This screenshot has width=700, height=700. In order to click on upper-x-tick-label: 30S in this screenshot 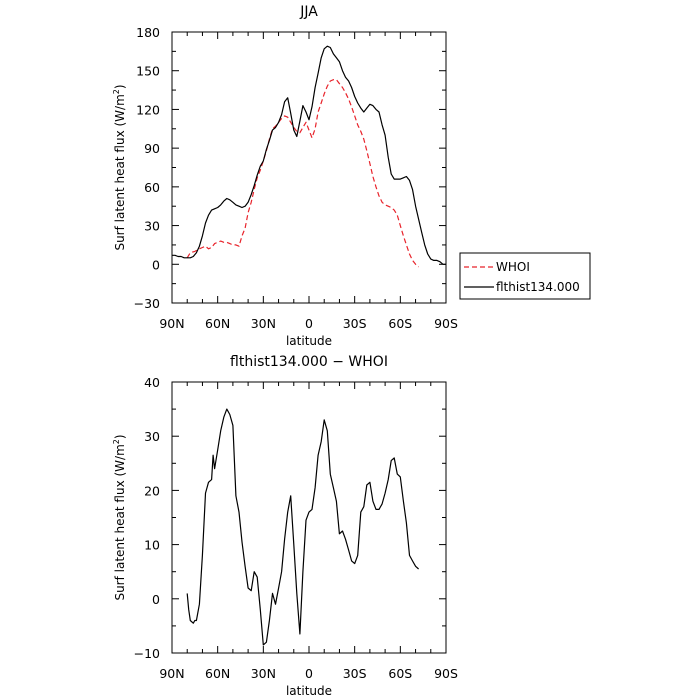, I will do `click(355, 323)`.